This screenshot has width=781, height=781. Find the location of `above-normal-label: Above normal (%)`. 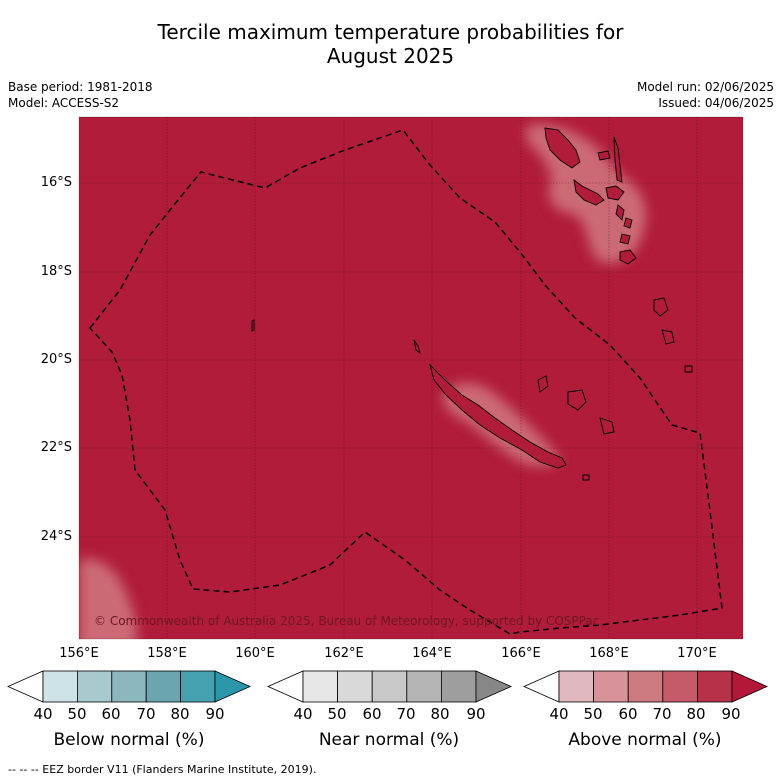

above-normal-label: Above normal (%) is located at coordinates (645, 740).